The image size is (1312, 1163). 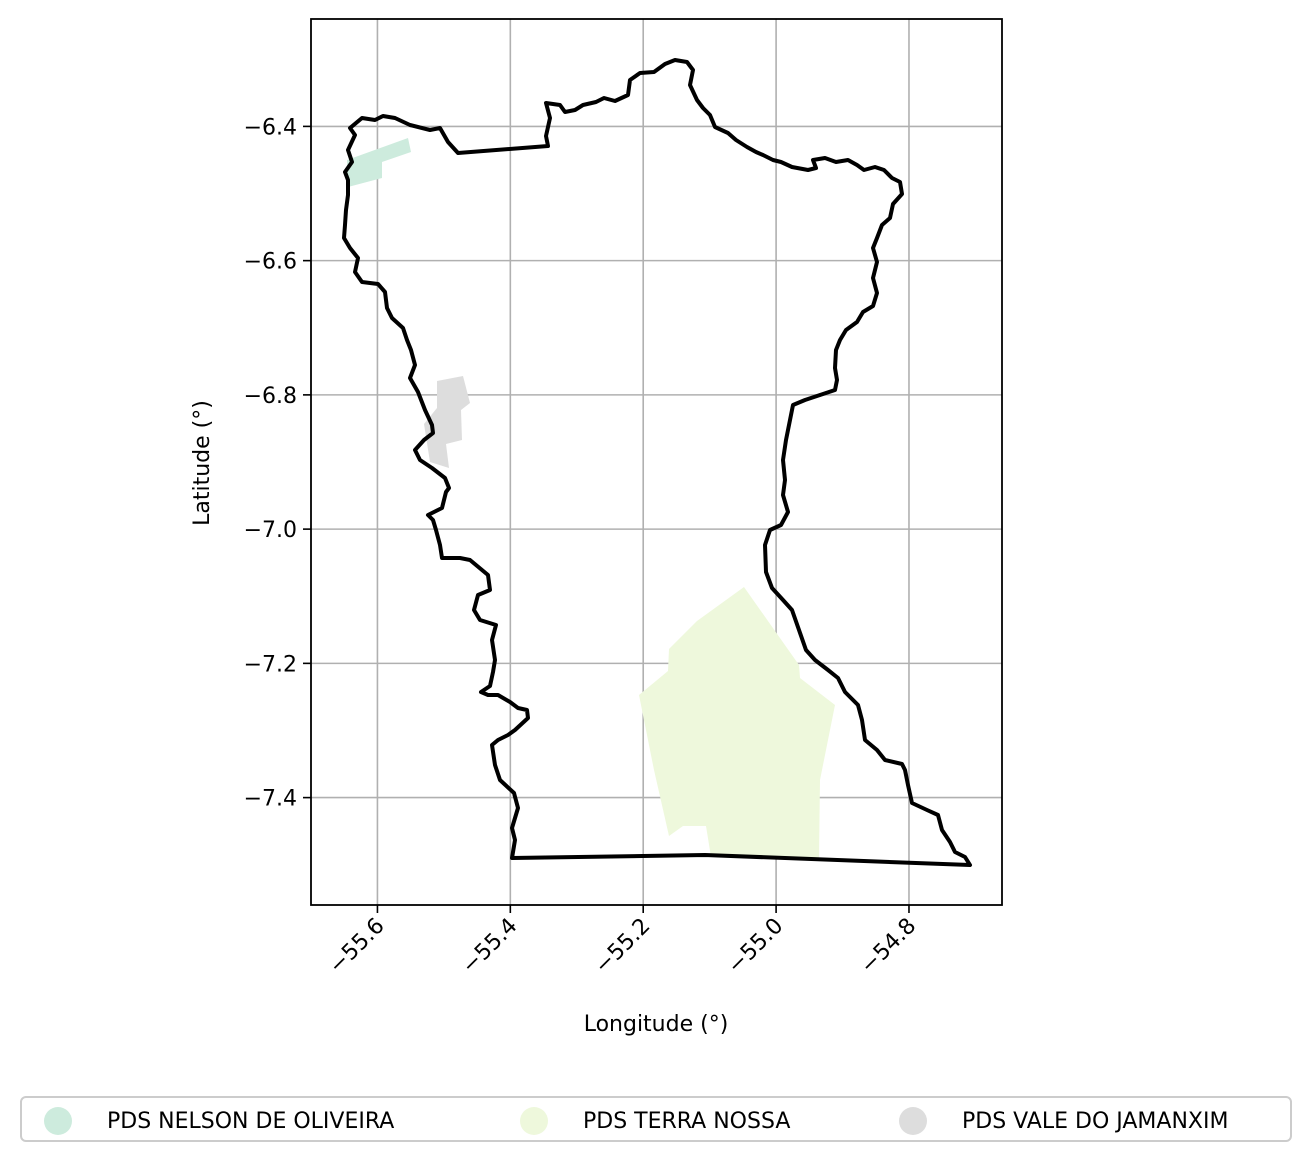 I want to click on legend-item-terra-nossa: PDS TERRA NOSSA, so click(x=655, y=1121).